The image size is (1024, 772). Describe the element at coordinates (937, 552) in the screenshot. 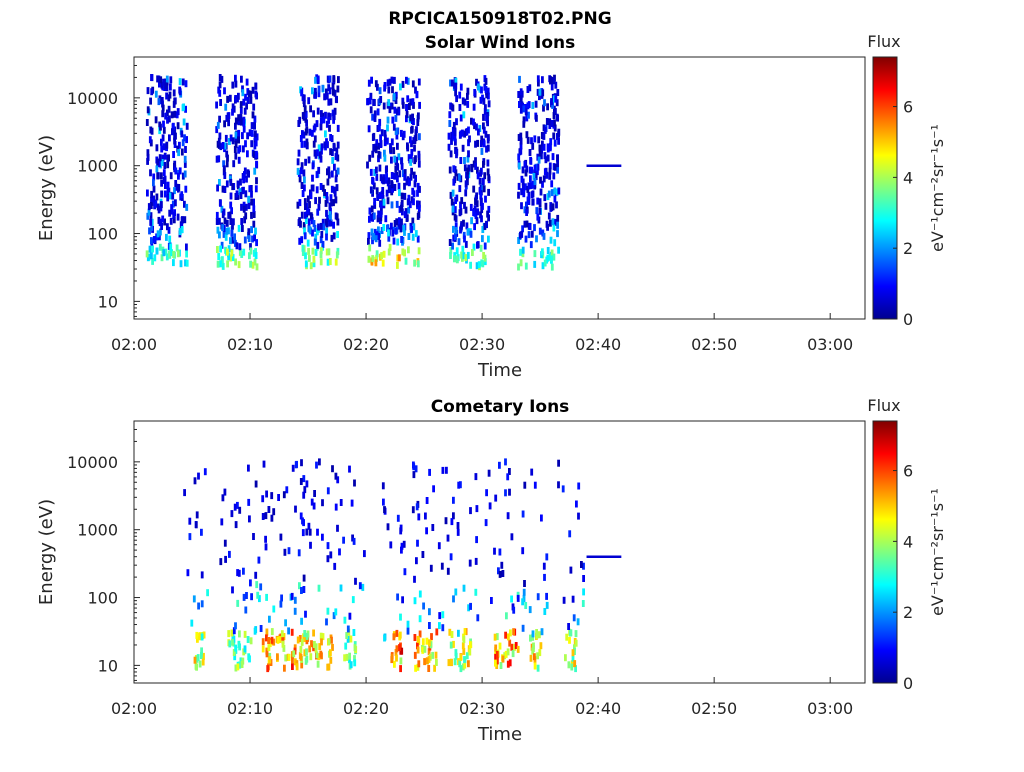

I see `colorbar-units: eV⁻¹cm⁻²sr⁻¹s⁻¹` at that location.